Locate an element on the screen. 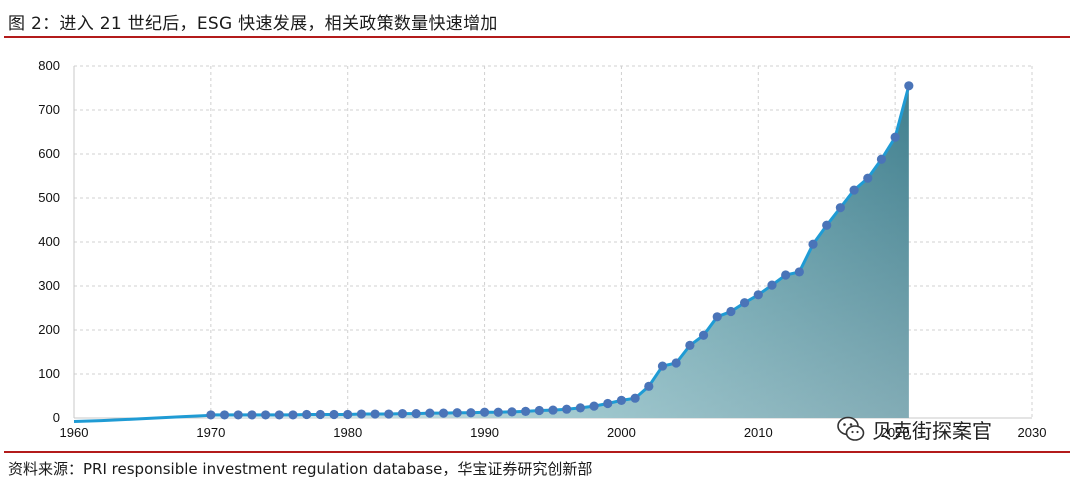  y-tick-label: 0 is located at coordinates (56, 417).